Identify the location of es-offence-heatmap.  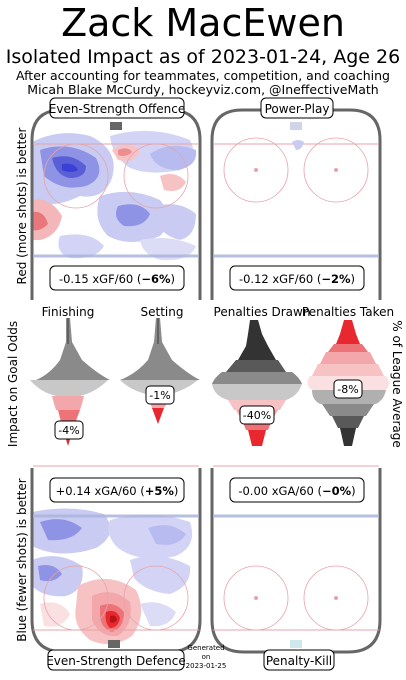
(114, 195).